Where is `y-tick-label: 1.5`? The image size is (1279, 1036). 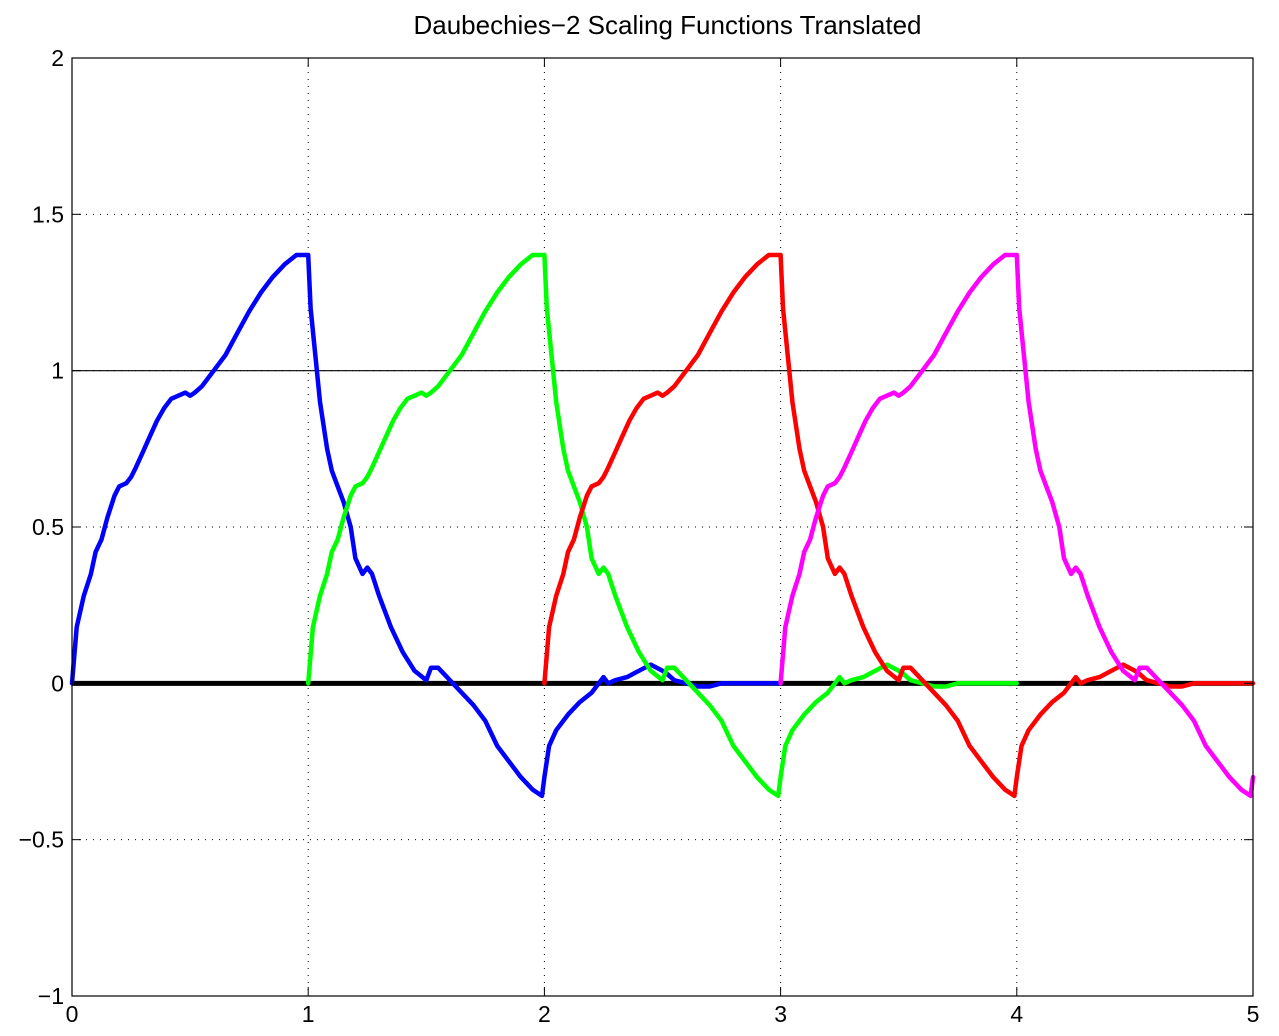
y-tick-label: 1.5 is located at coordinates (48, 214).